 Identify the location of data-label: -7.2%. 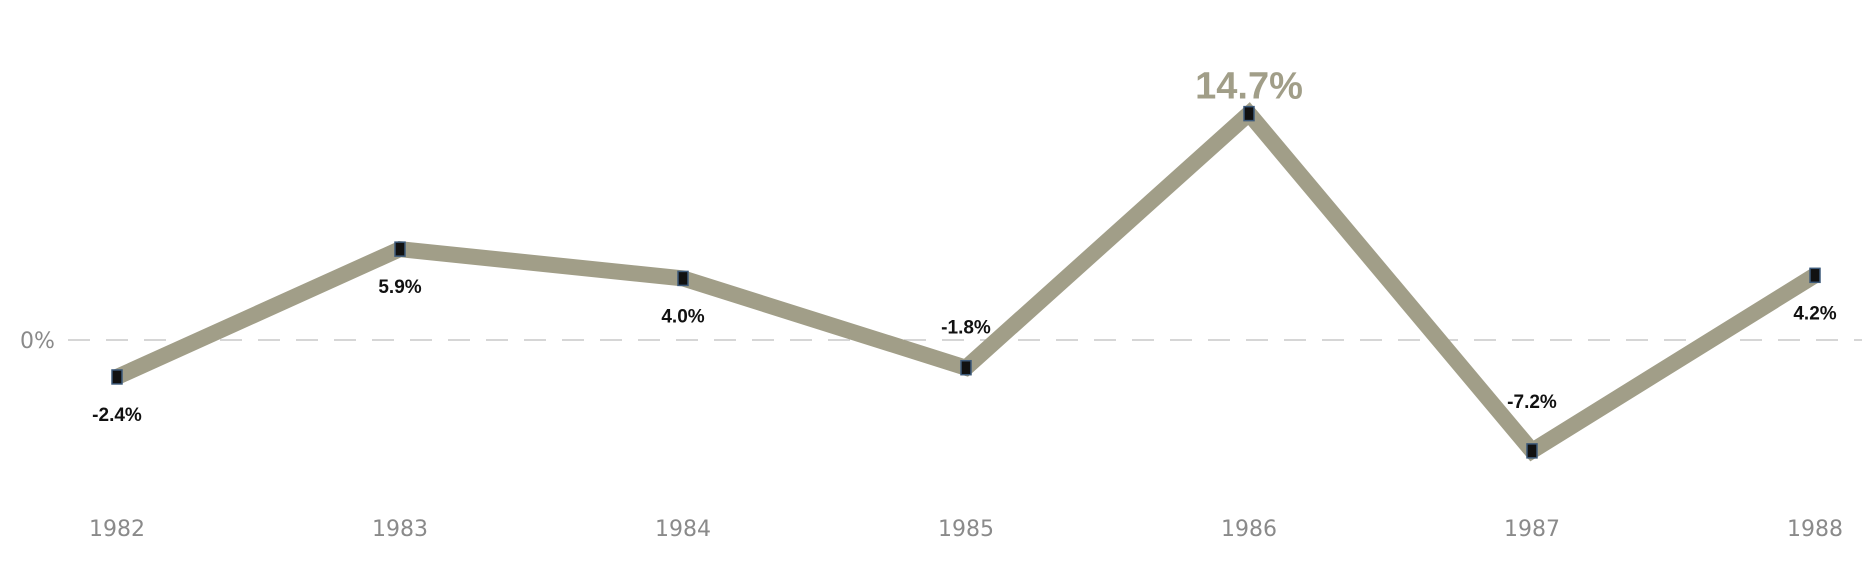
(1532, 402).